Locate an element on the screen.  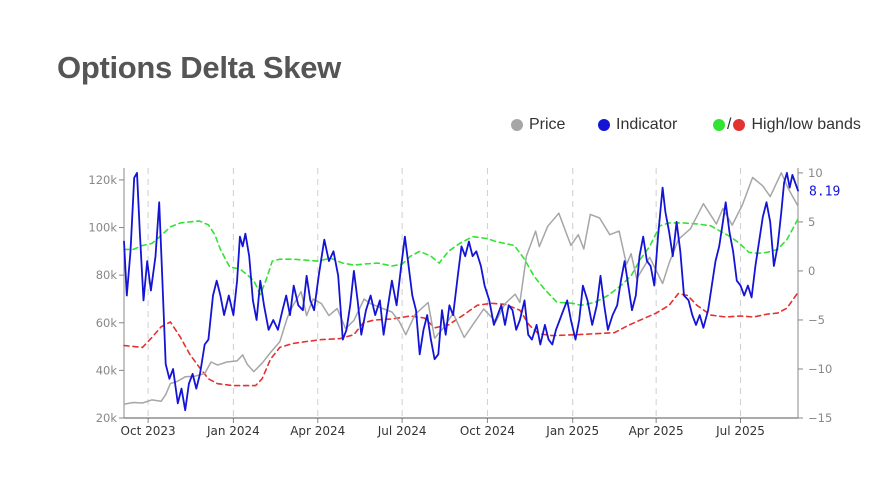
legend-label-bands: High/low bands is located at coordinates (806, 124).